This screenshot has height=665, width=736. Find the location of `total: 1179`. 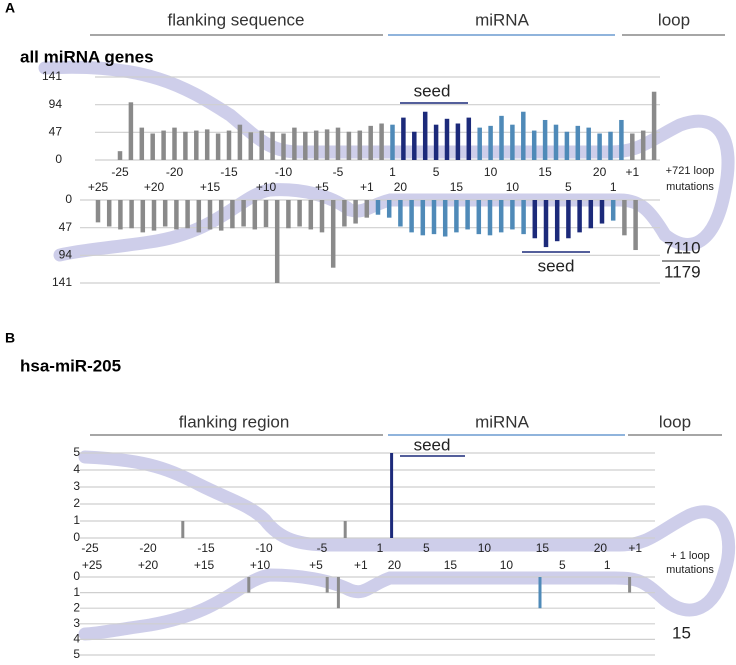

total: 1179 is located at coordinates (682, 271).